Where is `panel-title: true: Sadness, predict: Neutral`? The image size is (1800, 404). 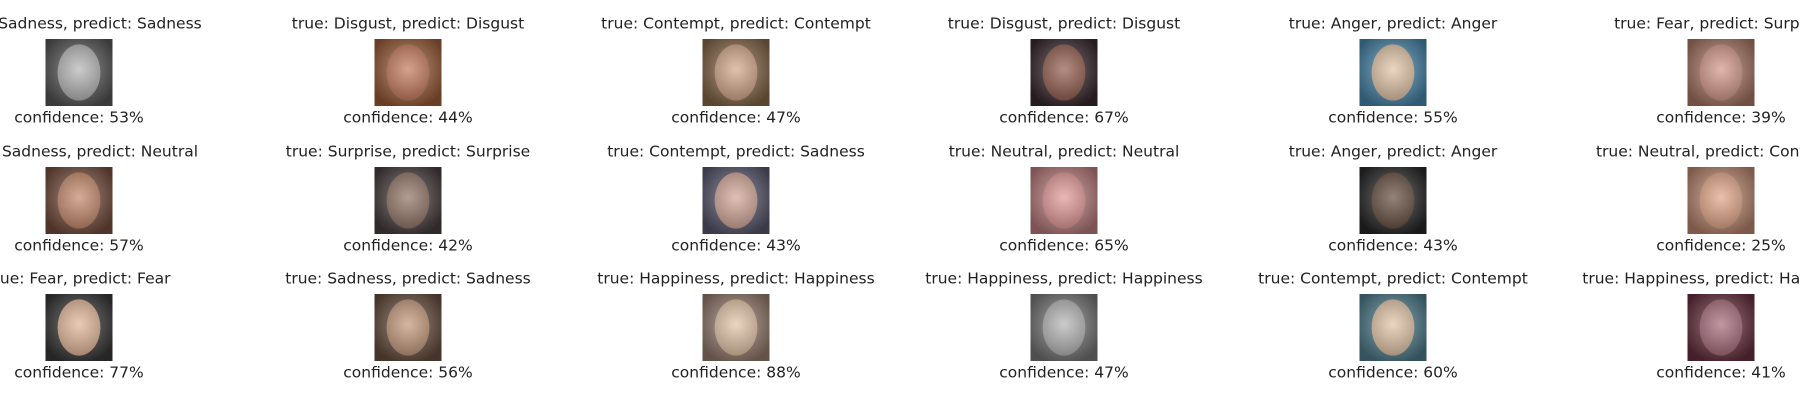
panel-title: true: Sadness, predict: Neutral is located at coordinates (99, 152).